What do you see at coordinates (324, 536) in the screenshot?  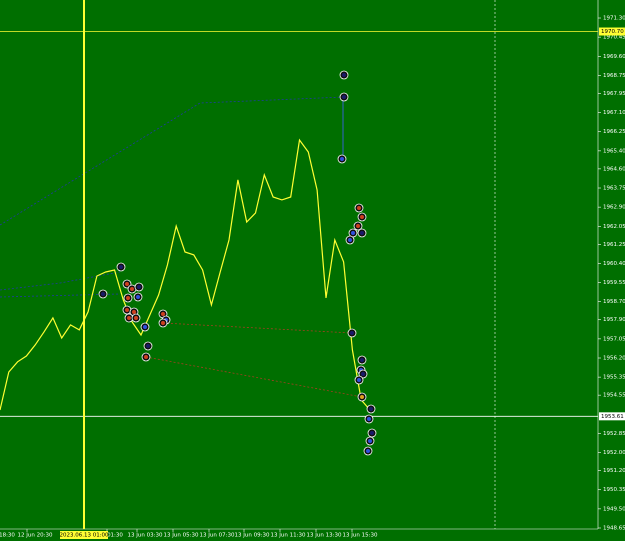 I see `x-tick-label: 13 Jun 13:30` at bounding box center [324, 536].